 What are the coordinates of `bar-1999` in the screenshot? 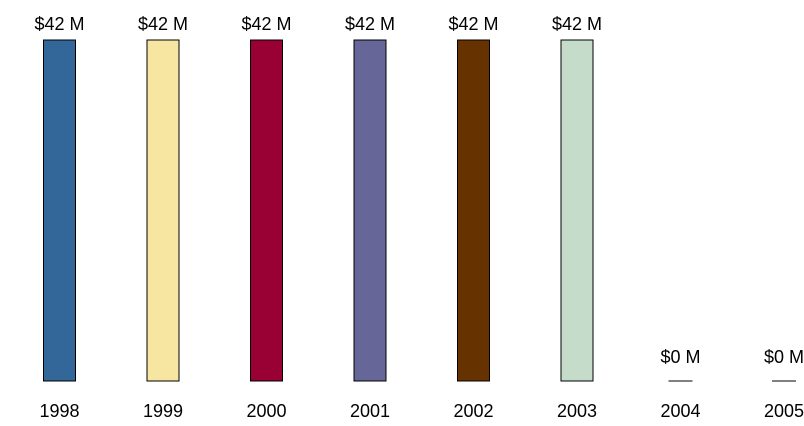 It's located at (163, 210).